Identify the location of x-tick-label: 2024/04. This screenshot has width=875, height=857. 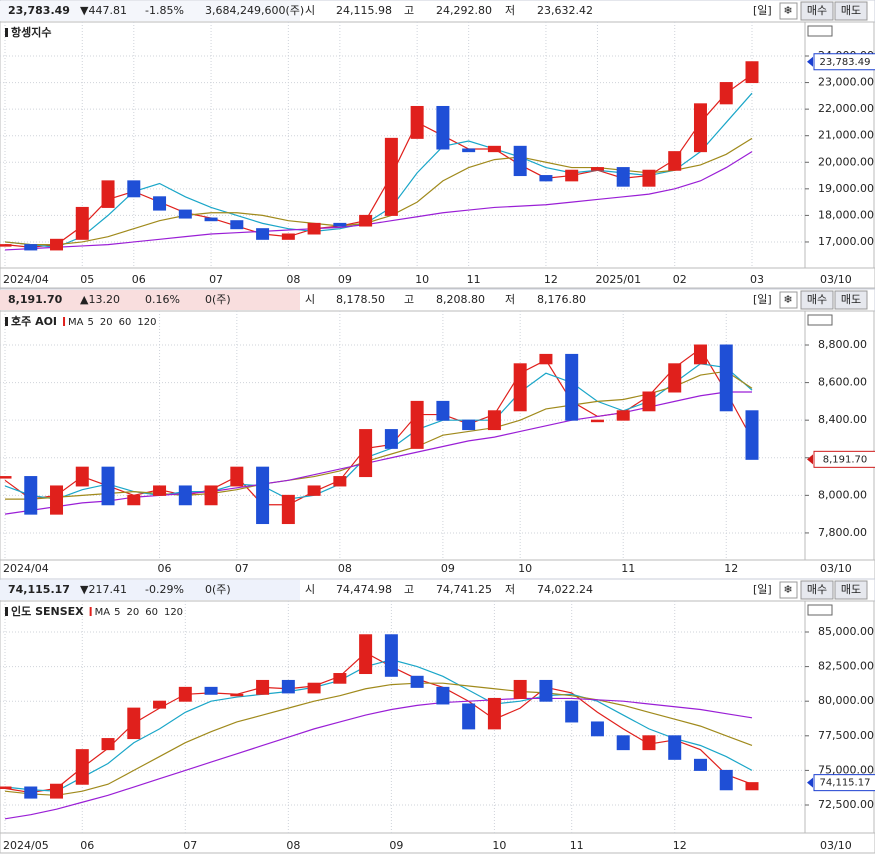
(26, 279).